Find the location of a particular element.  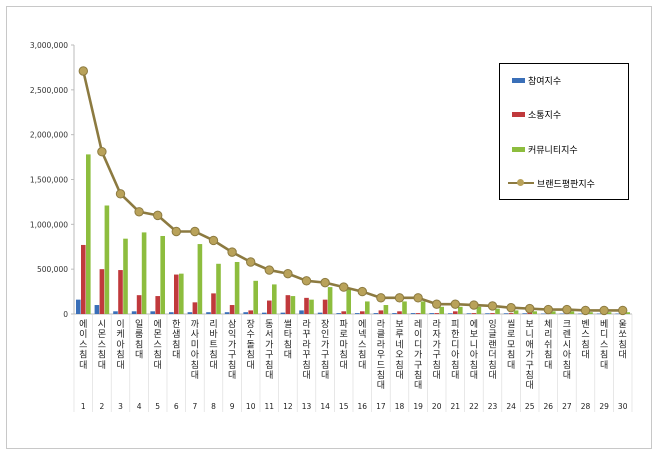

legend-label-communication: 소통지수 is located at coordinates (545, 115).